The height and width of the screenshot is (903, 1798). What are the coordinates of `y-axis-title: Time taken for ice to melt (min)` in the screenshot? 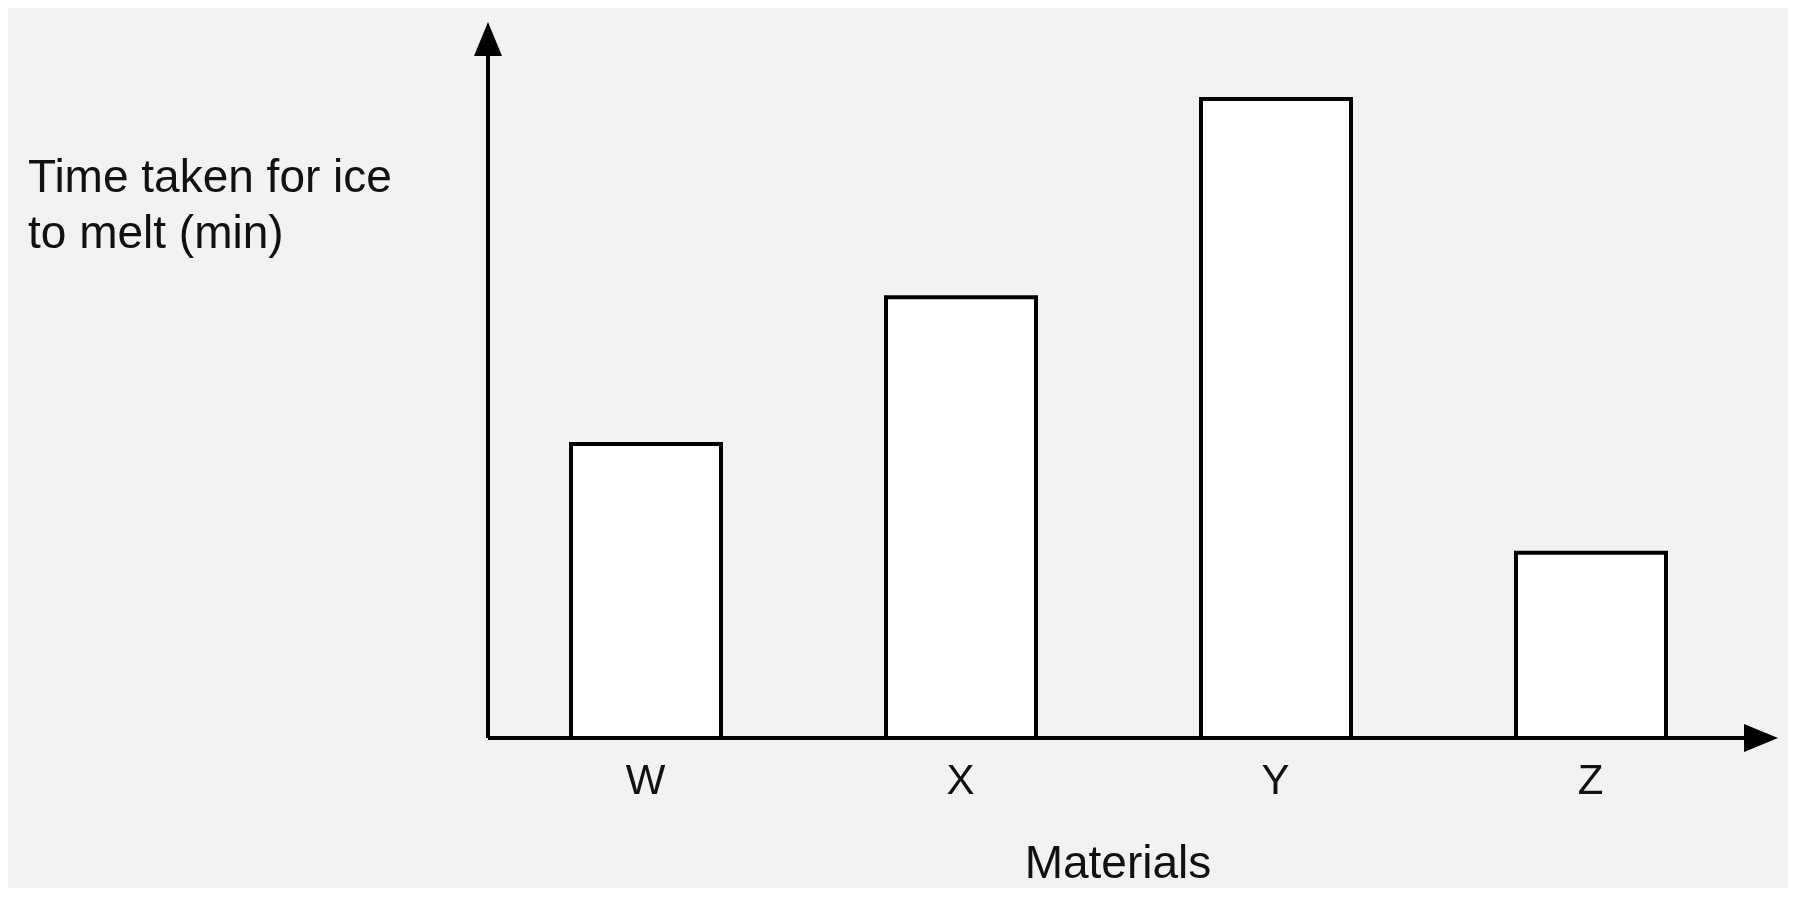 It's located at (210, 204).